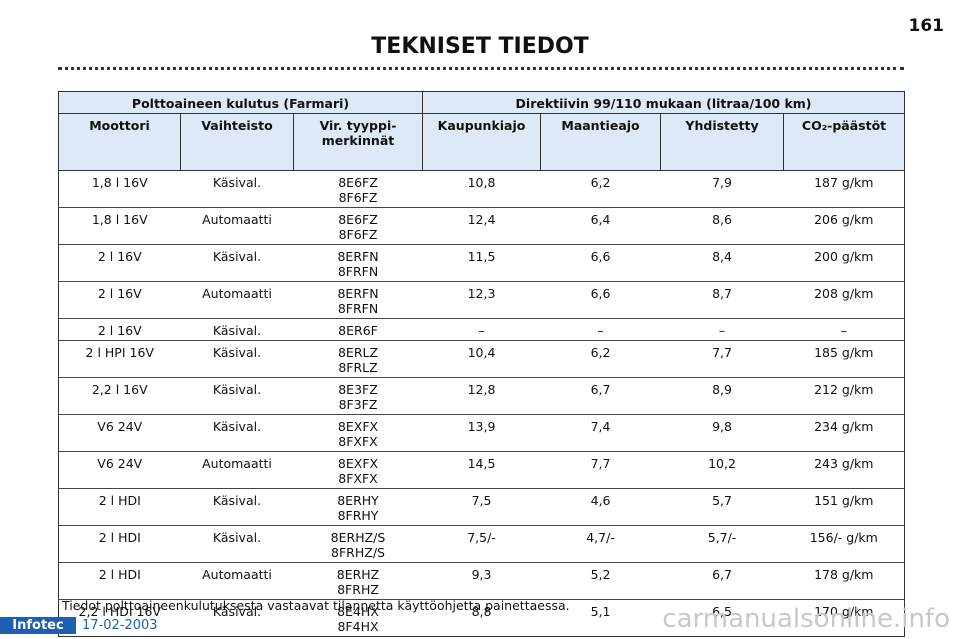 The image size is (960, 639). What do you see at coordinates (844, 142) in the screenshot?
I see `column-header: CO₂-päästöt` at bounding box center [844, 142].